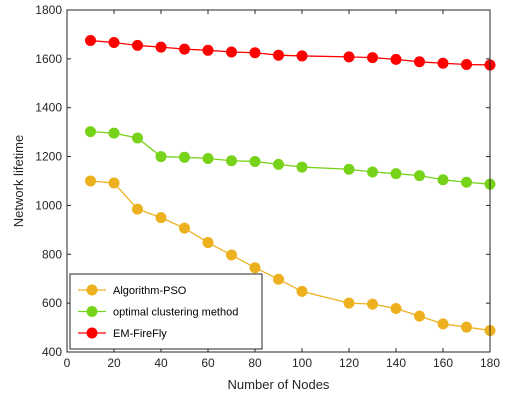 This screenshot has width=517, height=399. What do you see at coordinates (48, 157) in the screenshot?
I see `y-tick-label: 1200` at bounding box center [48, 157].